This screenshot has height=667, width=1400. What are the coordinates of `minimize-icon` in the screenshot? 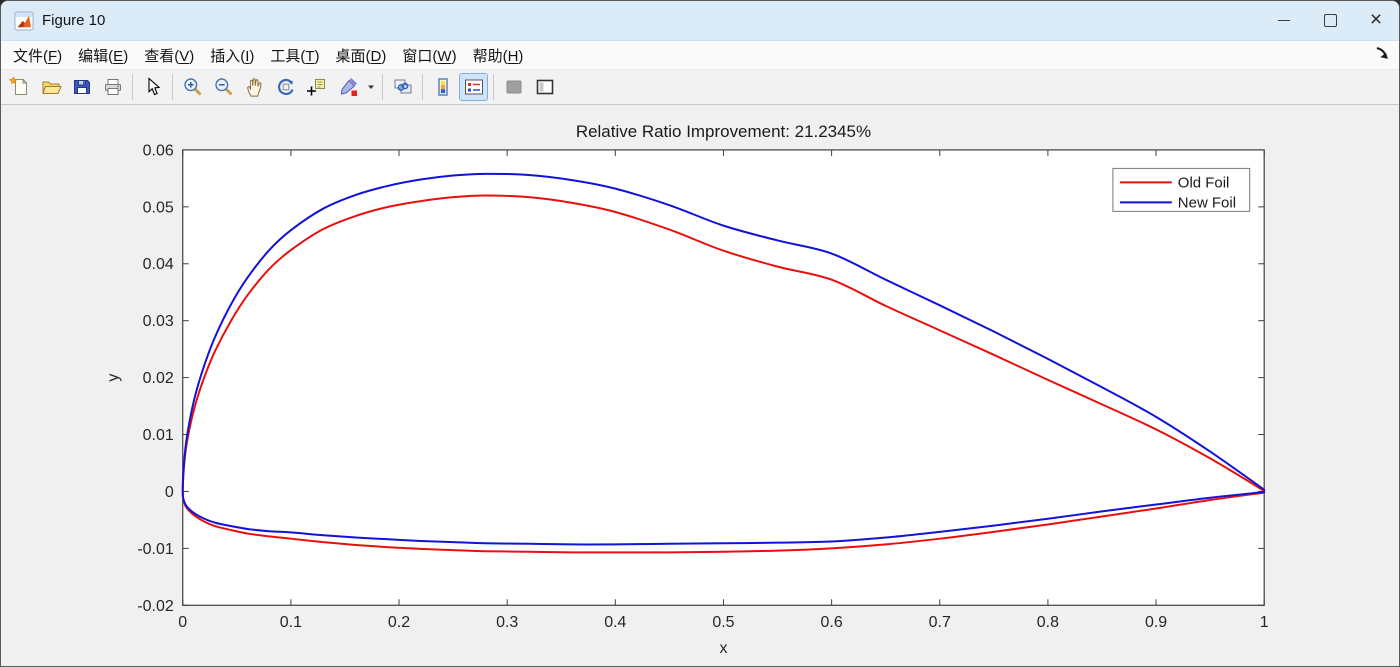 It's located at (1284, 20).